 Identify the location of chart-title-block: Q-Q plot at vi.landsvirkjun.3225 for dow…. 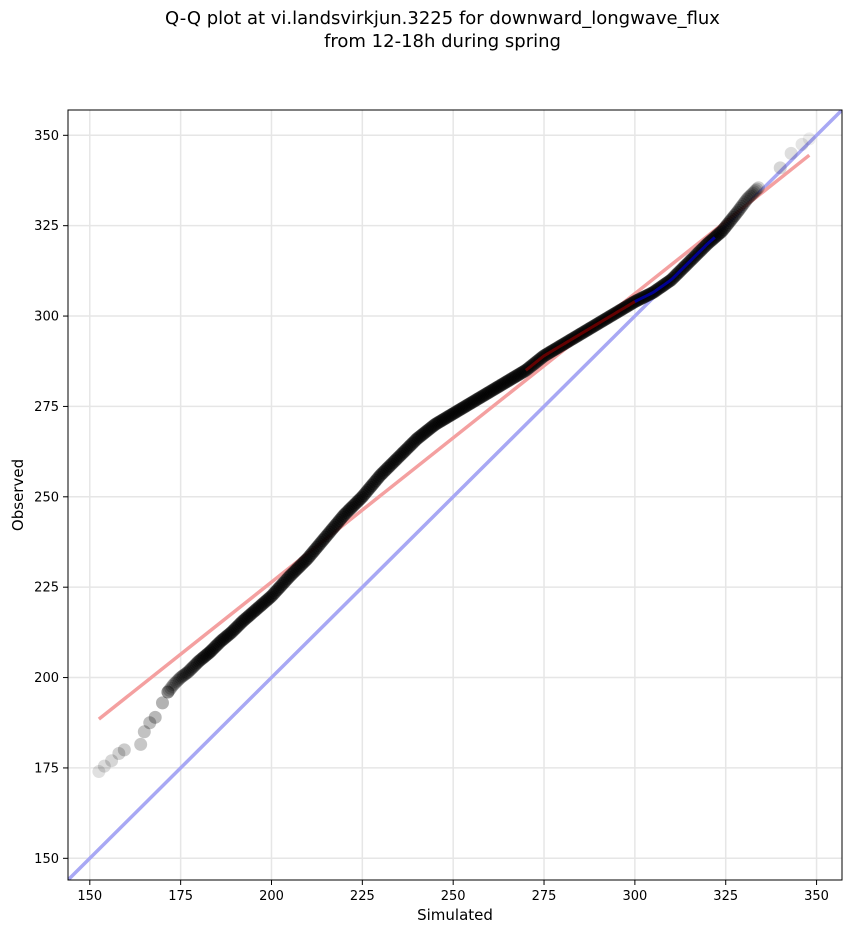
(425, 30).